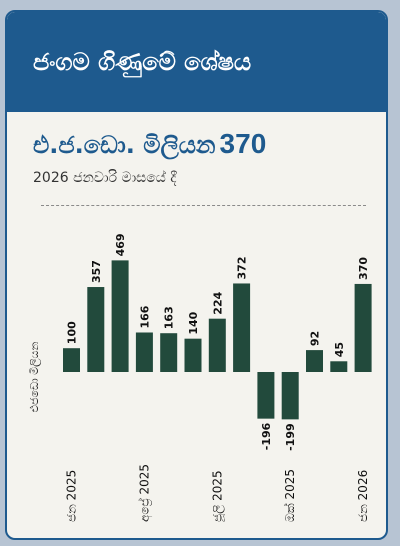 Image resolution: width=400 pixels, height=546 pixels. What do you see at coordinates (203, 205) in the screenshot?
I see `divider` at bounding box center [203, 205].